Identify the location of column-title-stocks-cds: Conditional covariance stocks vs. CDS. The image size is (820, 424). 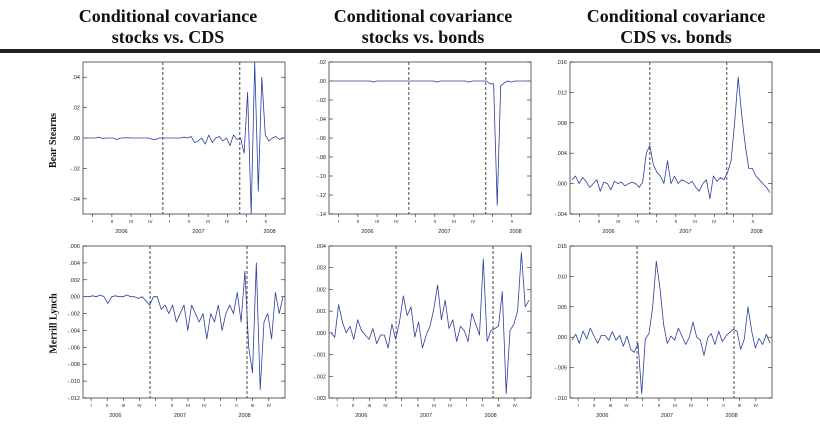
(168, 27).